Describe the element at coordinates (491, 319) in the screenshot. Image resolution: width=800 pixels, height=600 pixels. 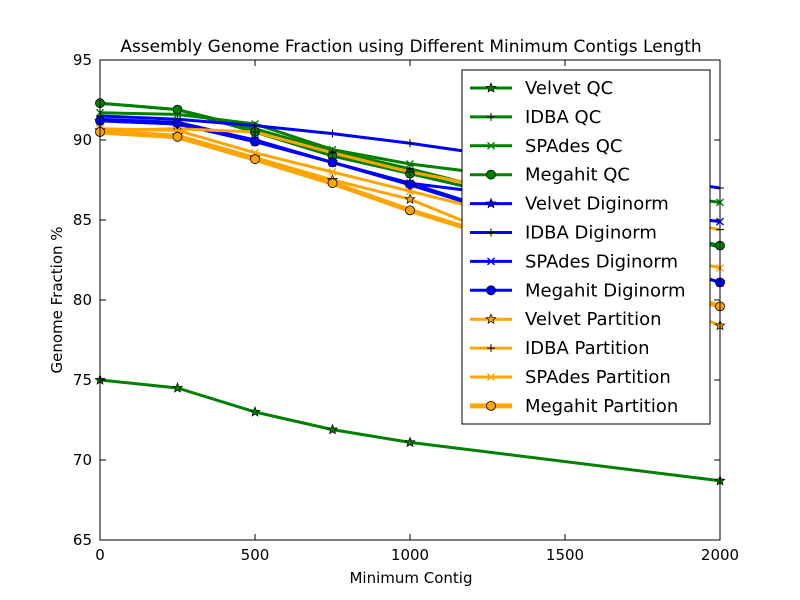
I see `legend-marker-velvet-partition` at that location.